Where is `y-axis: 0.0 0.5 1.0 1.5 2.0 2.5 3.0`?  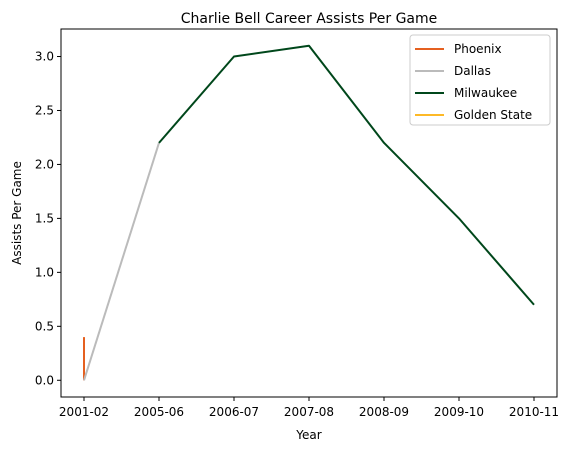
y-axis: 0.0 0.5 1.0 1.5 2.0 2.5 3.0 is located at coordinates (48, 218).